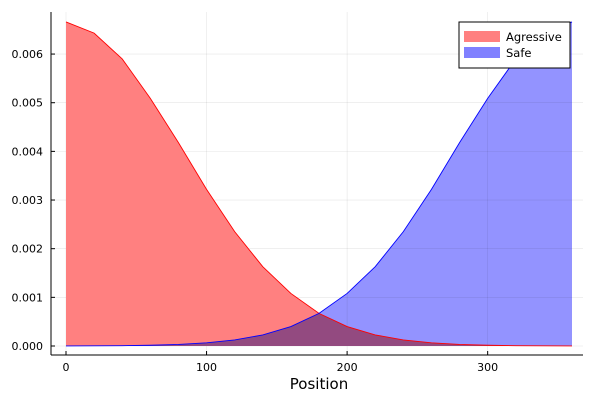  What do you see at coordinates (28, 103) in the screenshot?
I see `y-tick-label: 0.005` at bounding box center [28, 103].